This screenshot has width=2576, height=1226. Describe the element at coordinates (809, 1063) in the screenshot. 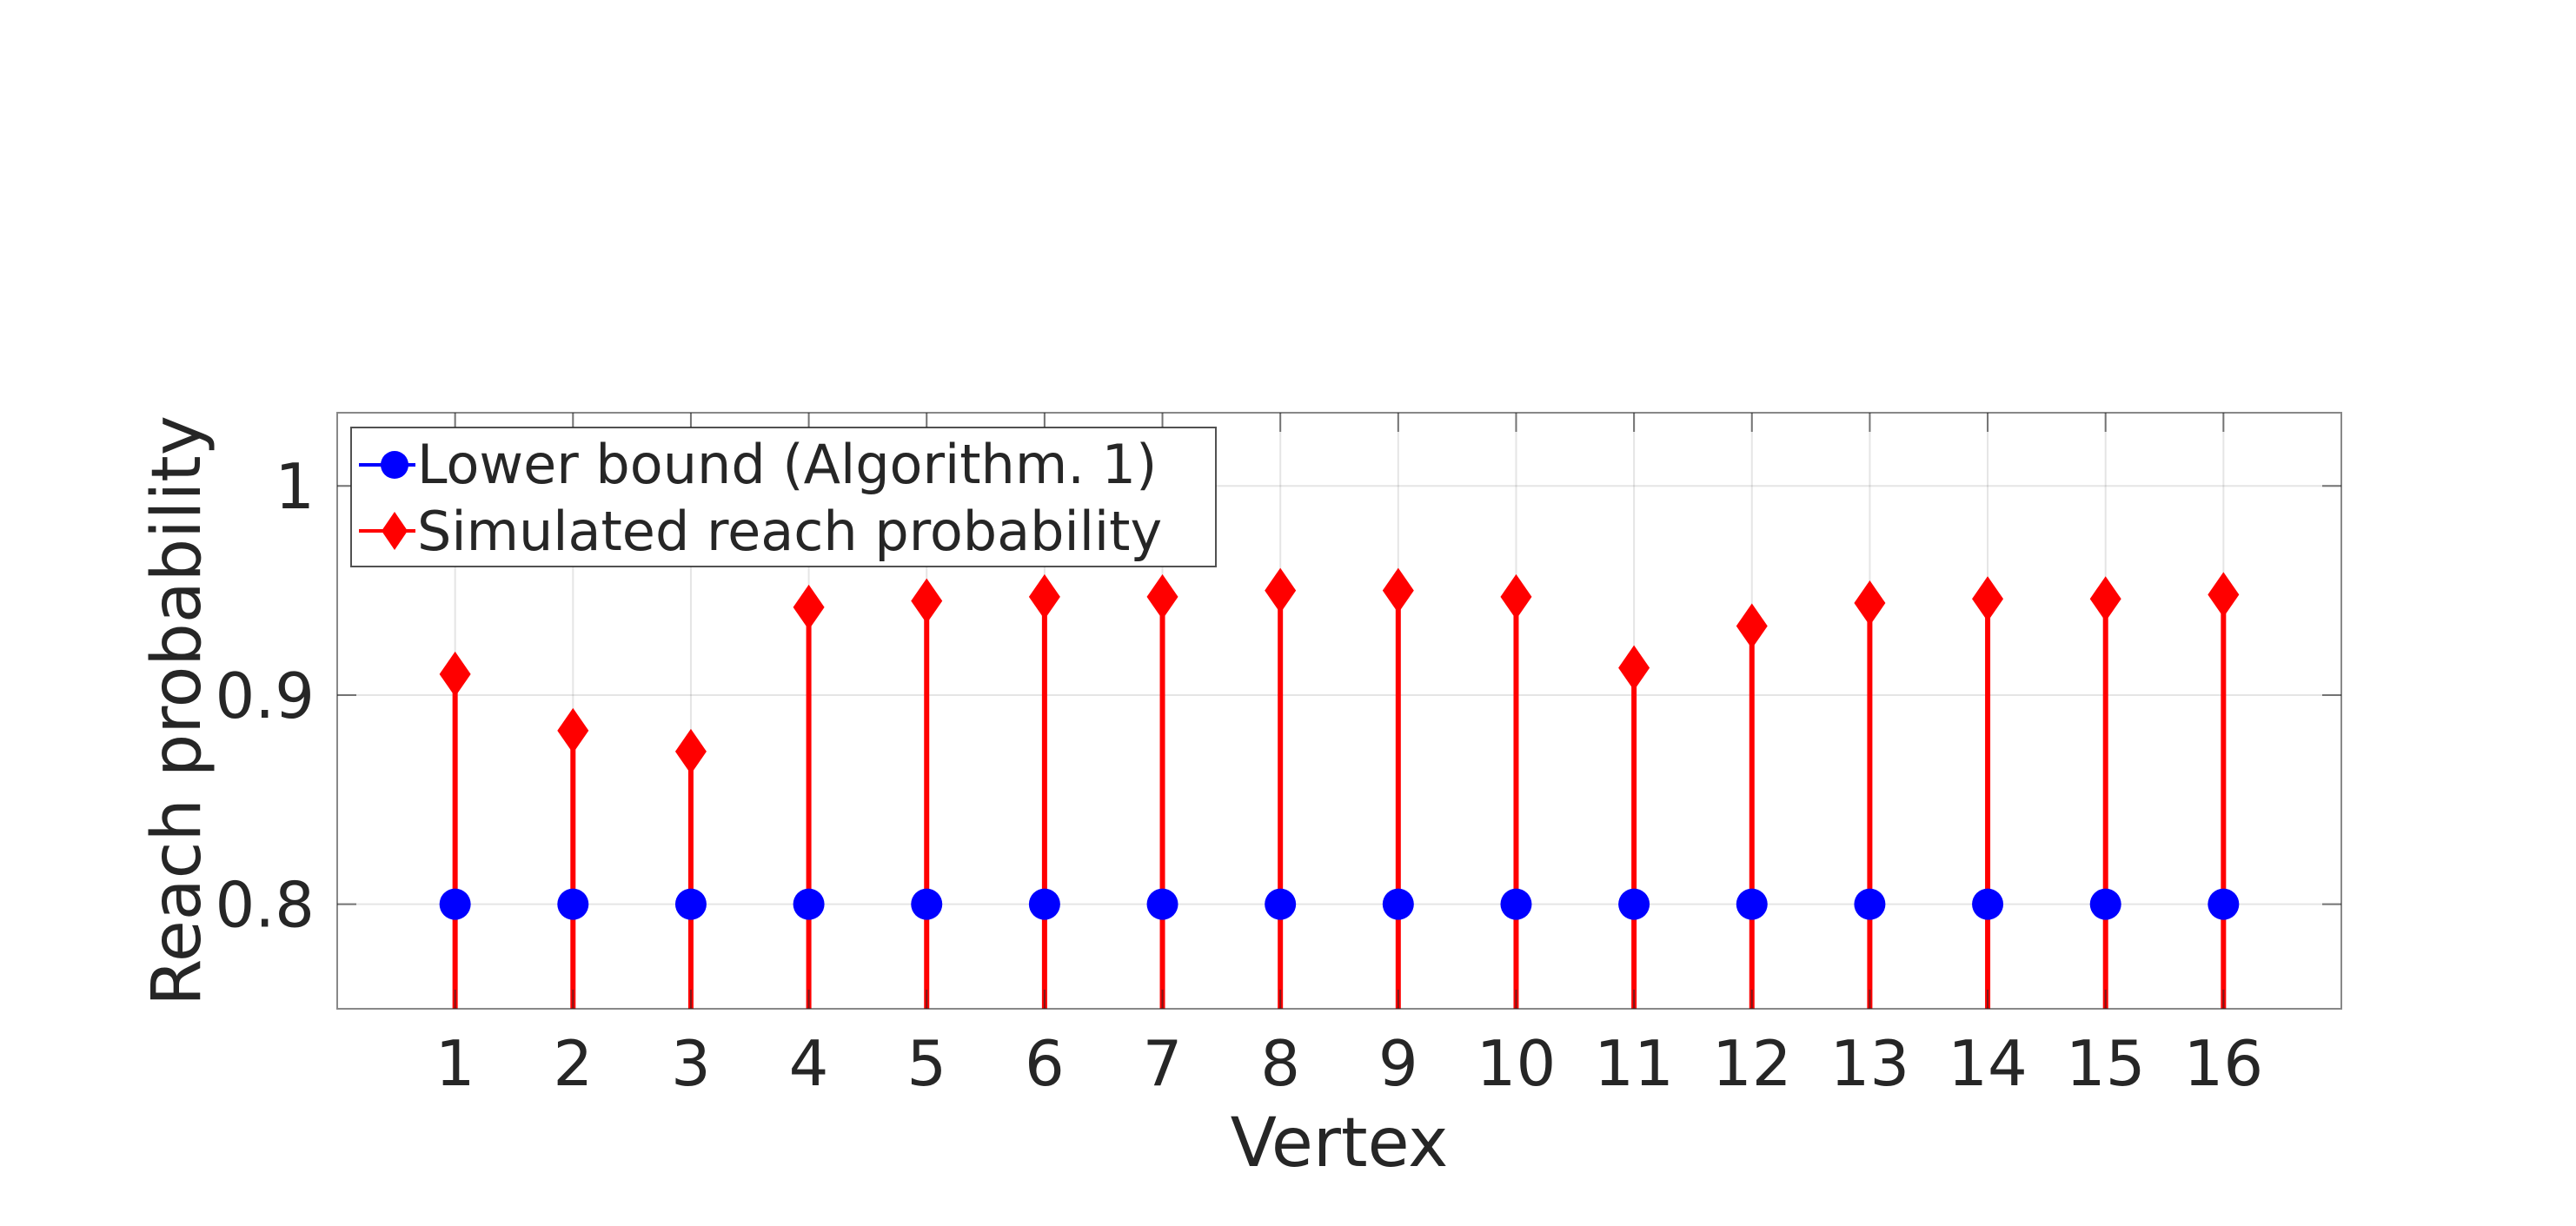

I see `x-tick-label: 4` at that location.